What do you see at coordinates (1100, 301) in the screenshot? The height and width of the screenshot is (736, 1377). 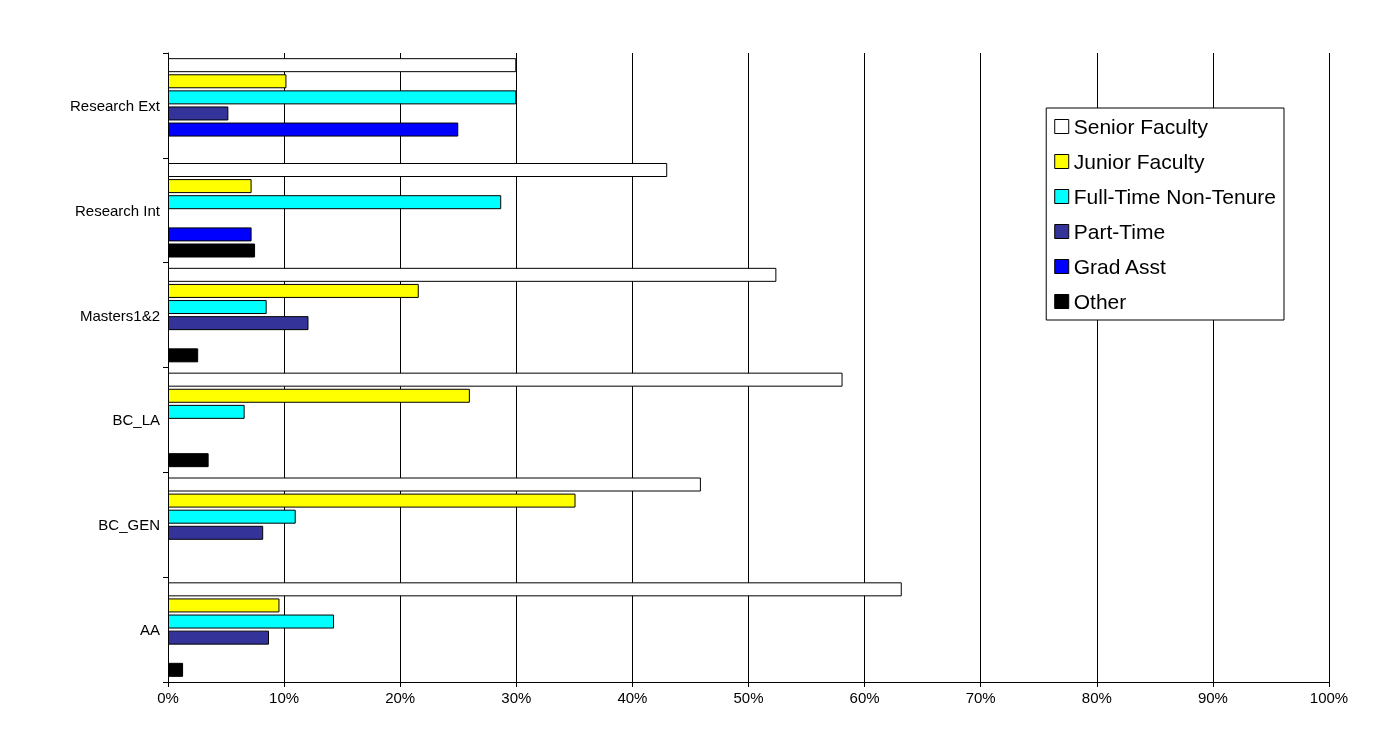 I see `legend-label: Other` at bounding box center [1100, 301].